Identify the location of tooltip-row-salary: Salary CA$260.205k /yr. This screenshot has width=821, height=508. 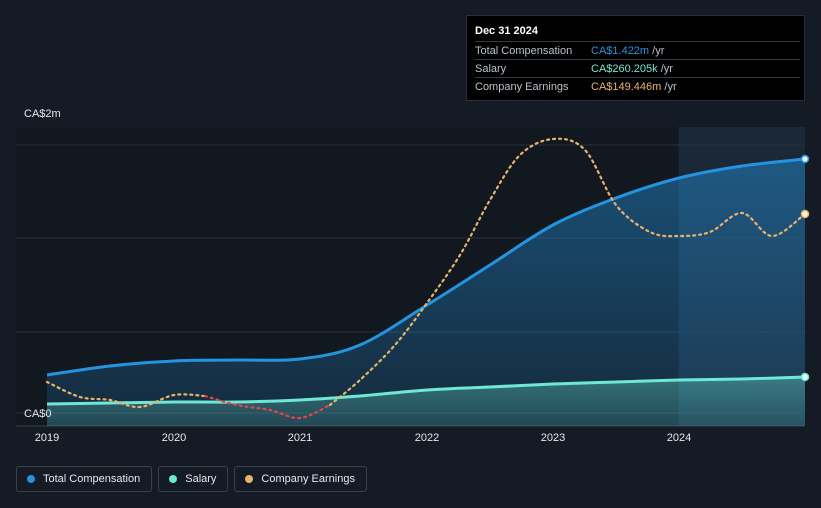
(637, 68).